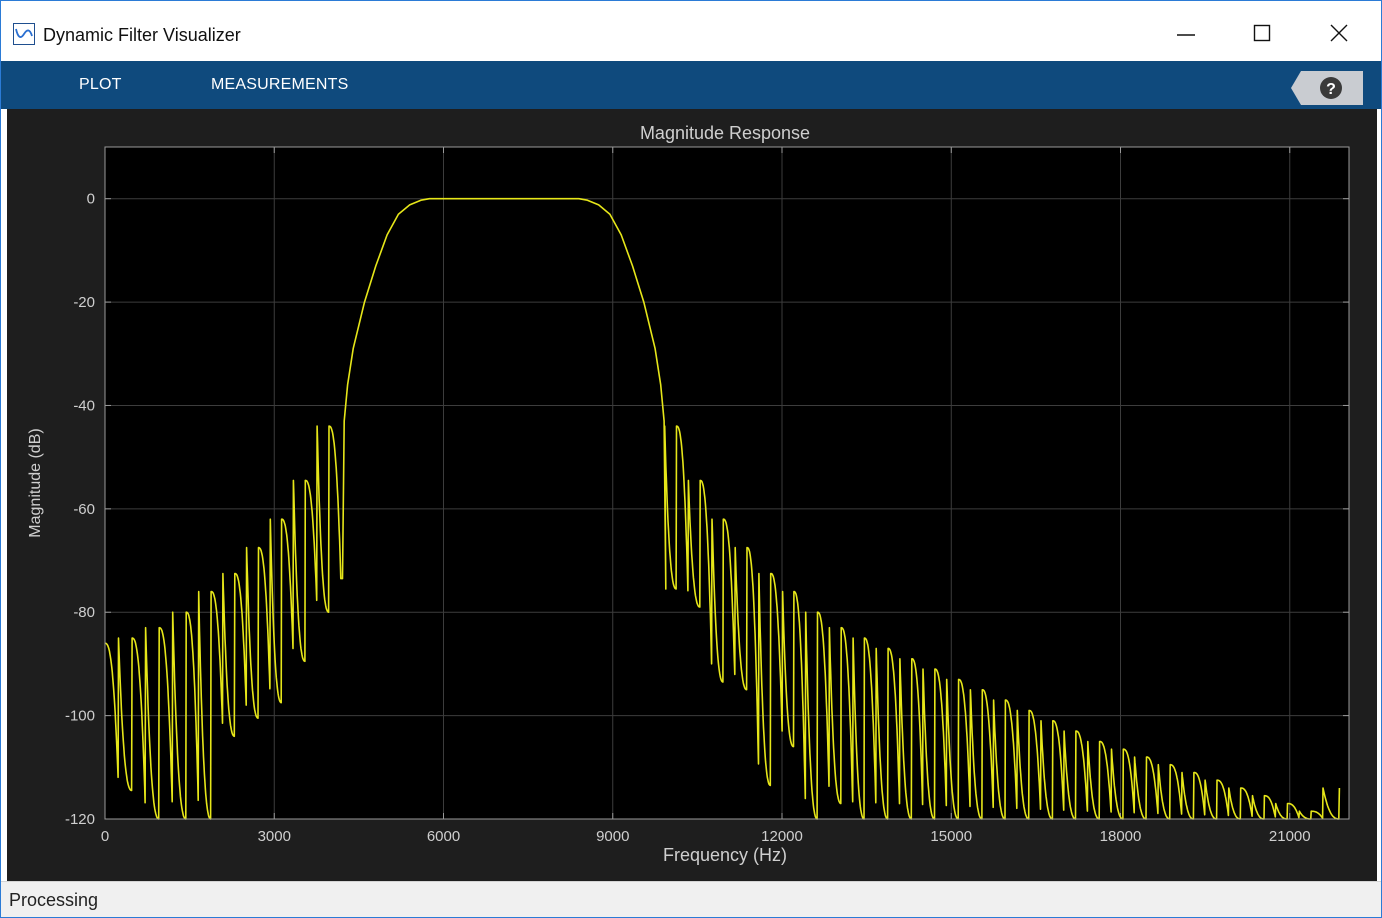 This screenshot has width=1382, height=918. Describe the element at coordinates (443, 836) in the screenshot. I see `x-tick-label: 6000` at that location.